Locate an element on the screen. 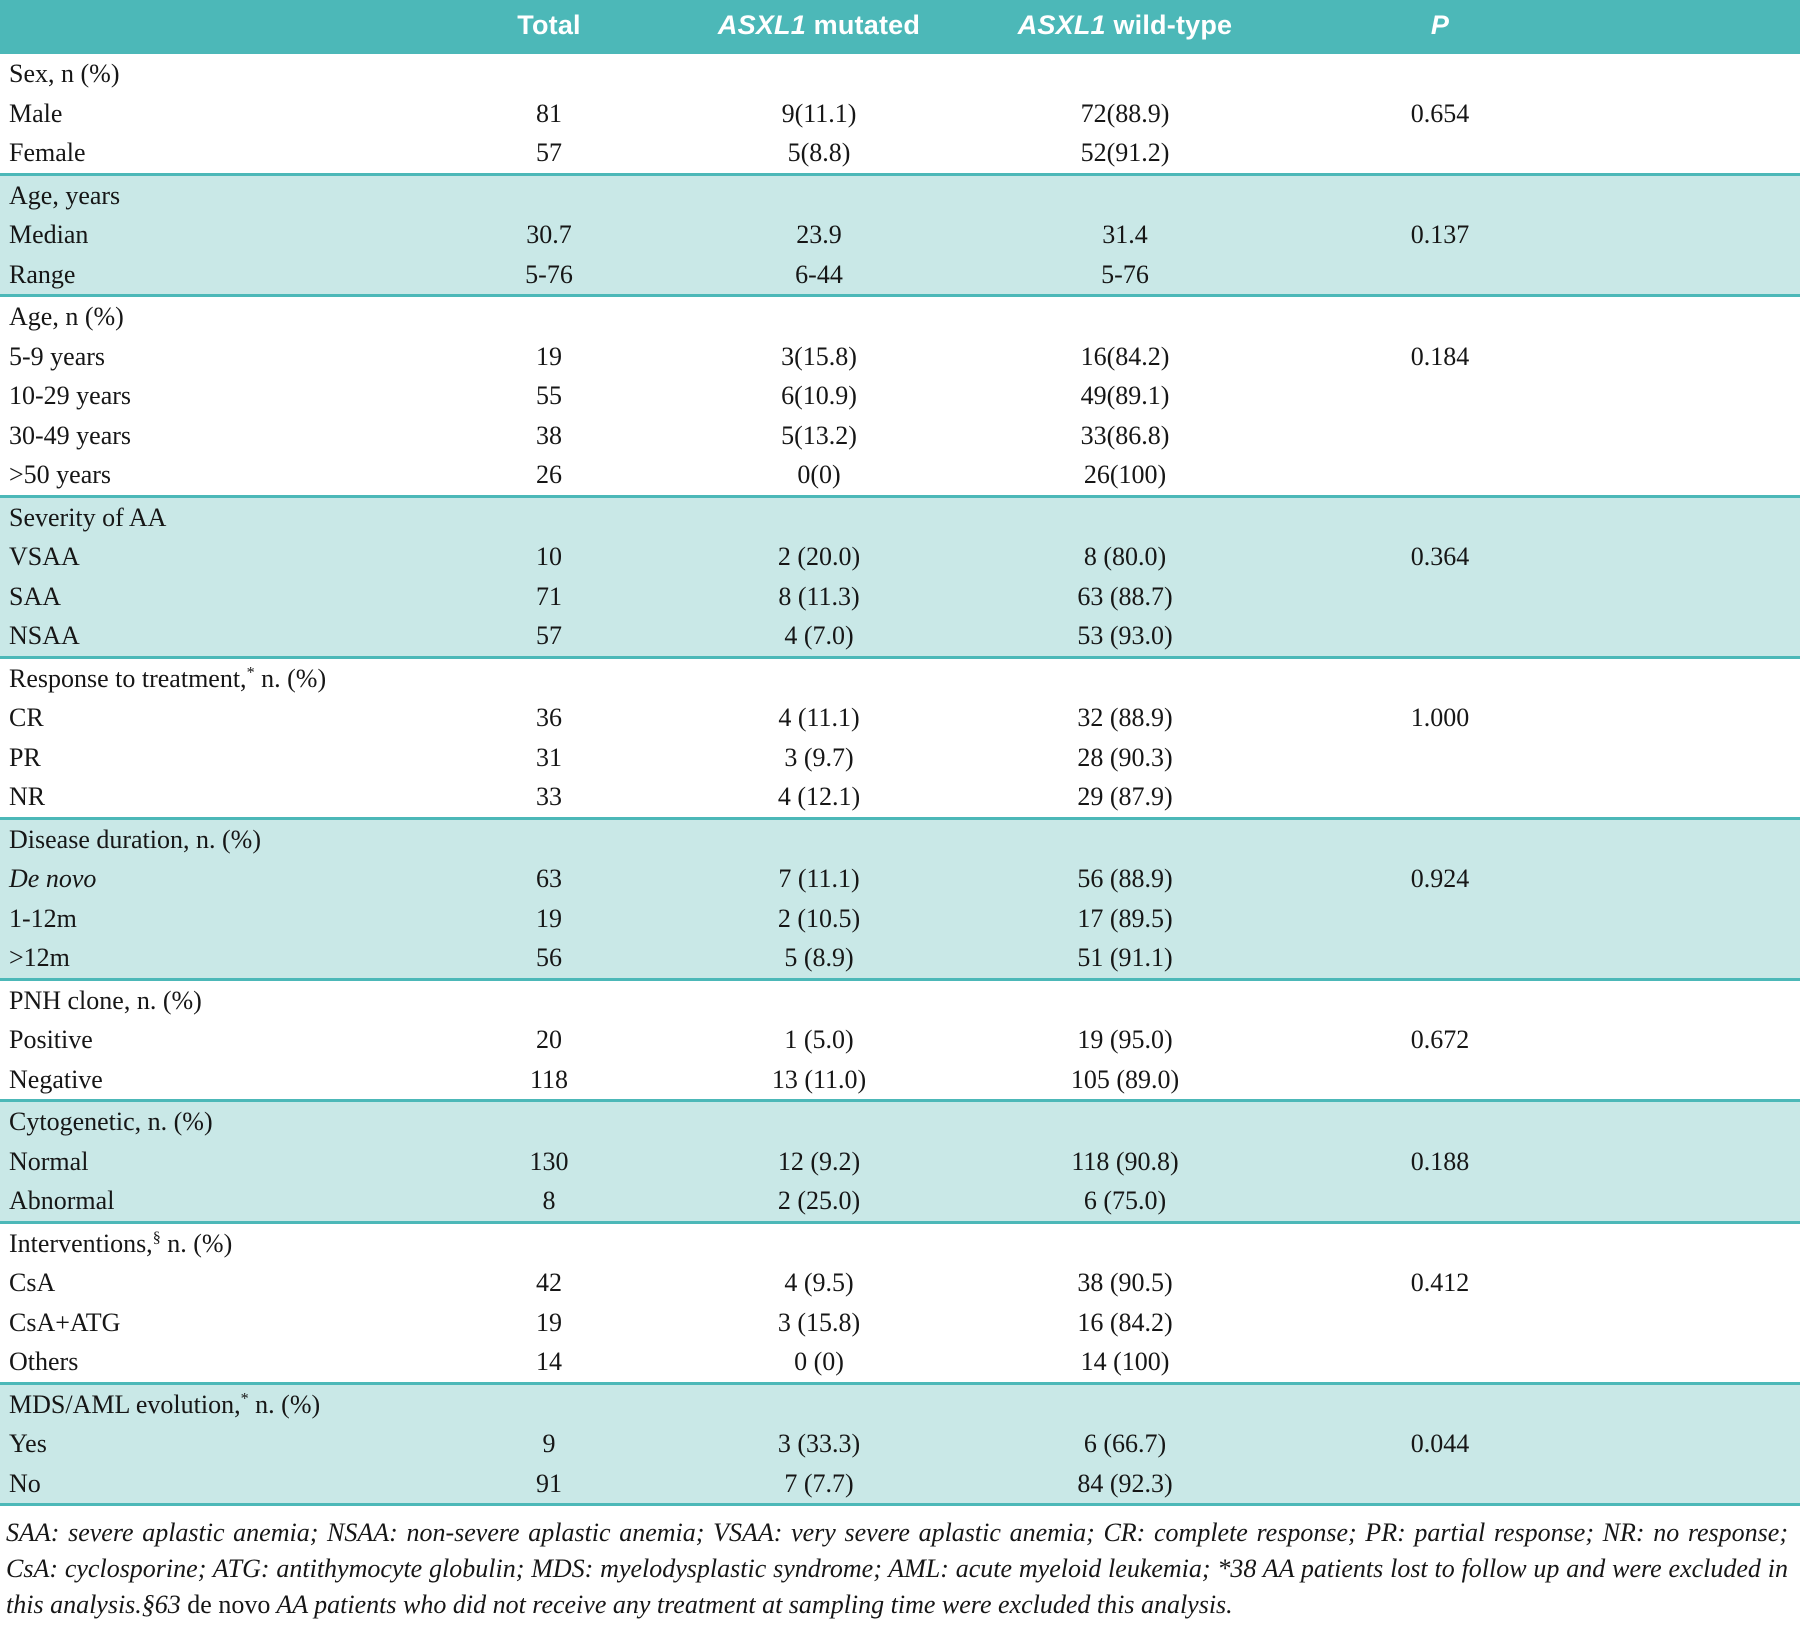 The height and width of the screenshot is (1644, 1800). row-label: Positive is located at coordinates (51, 1039).